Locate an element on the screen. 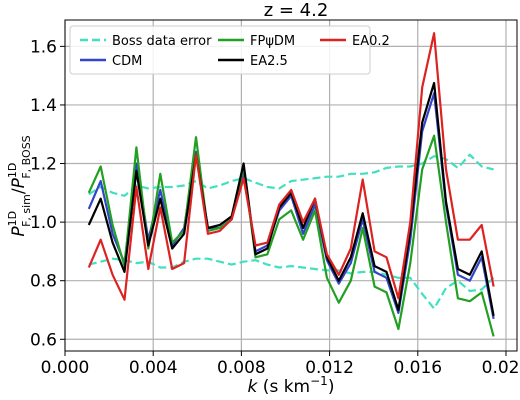 The image size is (520, 400). x-tick-label: 0.012 is located at coordinates (329, 368).